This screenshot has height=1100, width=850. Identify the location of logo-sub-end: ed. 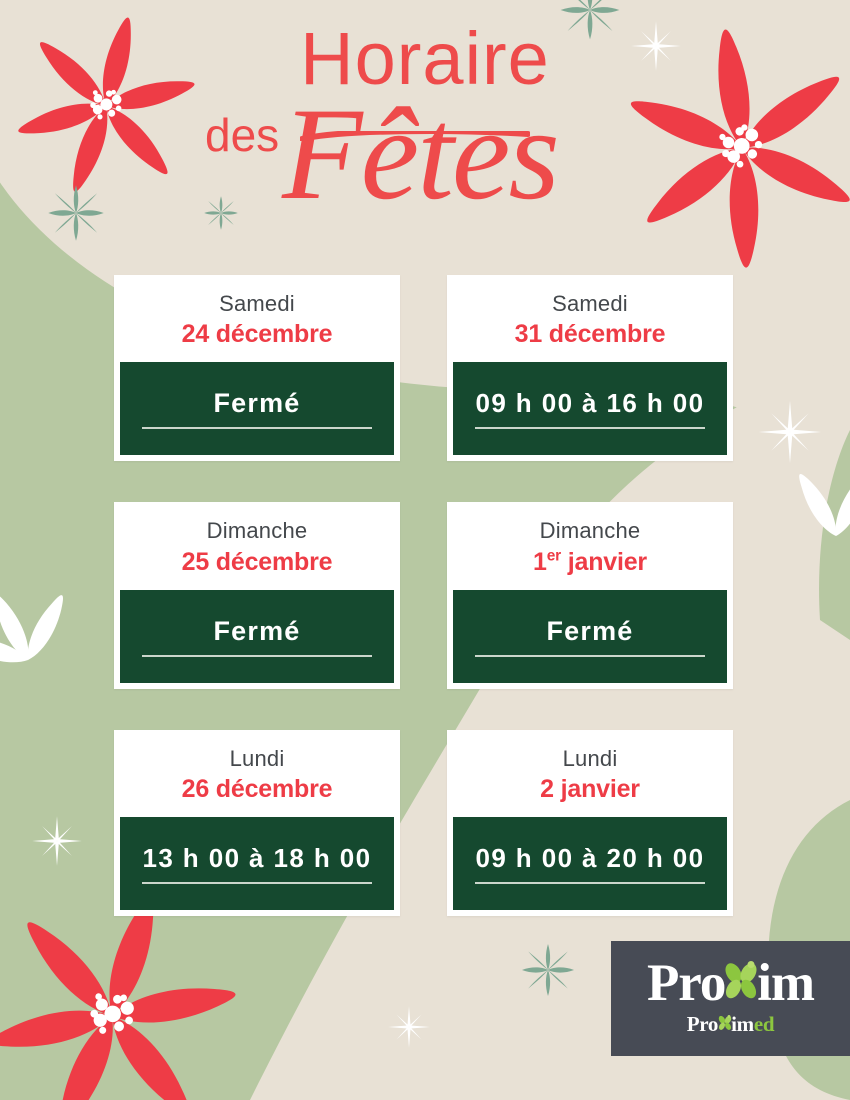
(764, 1024).